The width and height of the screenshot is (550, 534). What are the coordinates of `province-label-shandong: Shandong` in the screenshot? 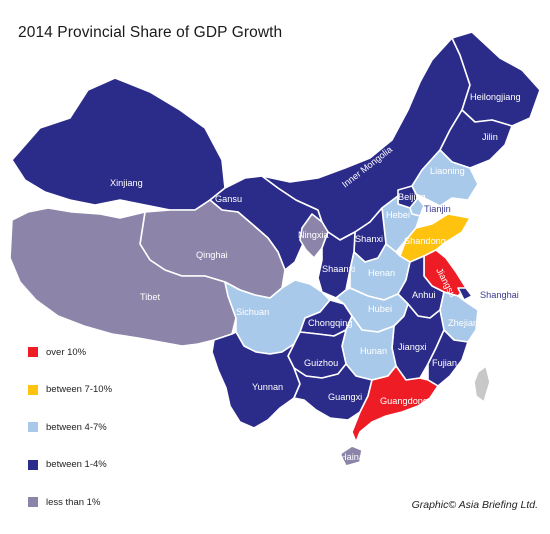 It's located at (425, 241).